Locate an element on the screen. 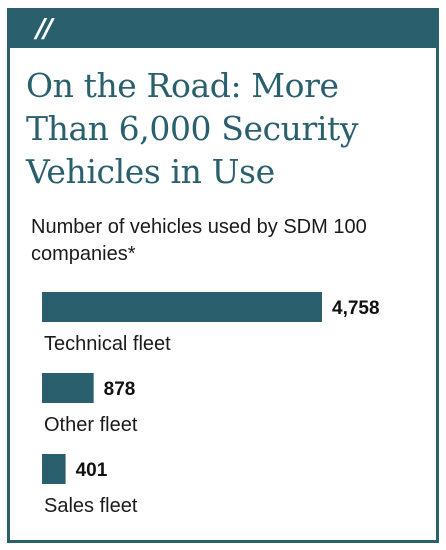  category-label: Other fleet is located at coordinates (91, 425).